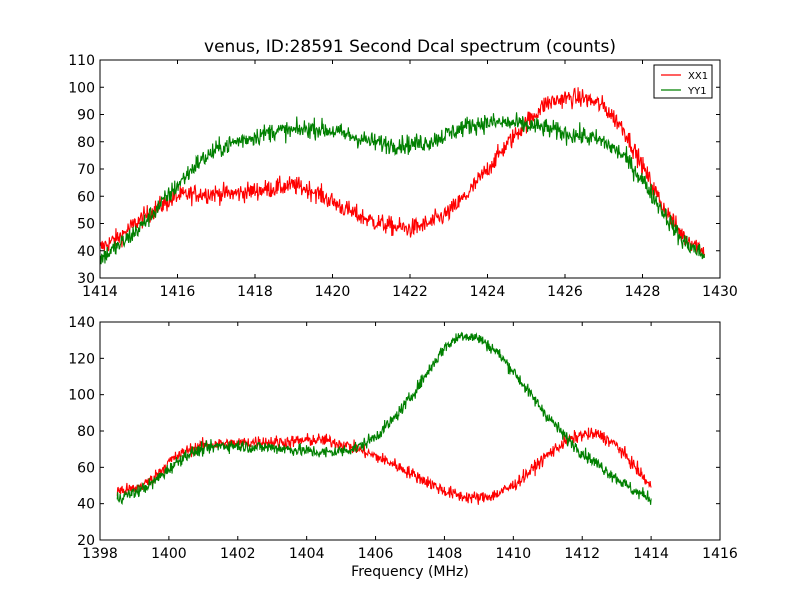 The image size is (800, 600). I want to click on x-tick-label: 1400, so click(169, 554).